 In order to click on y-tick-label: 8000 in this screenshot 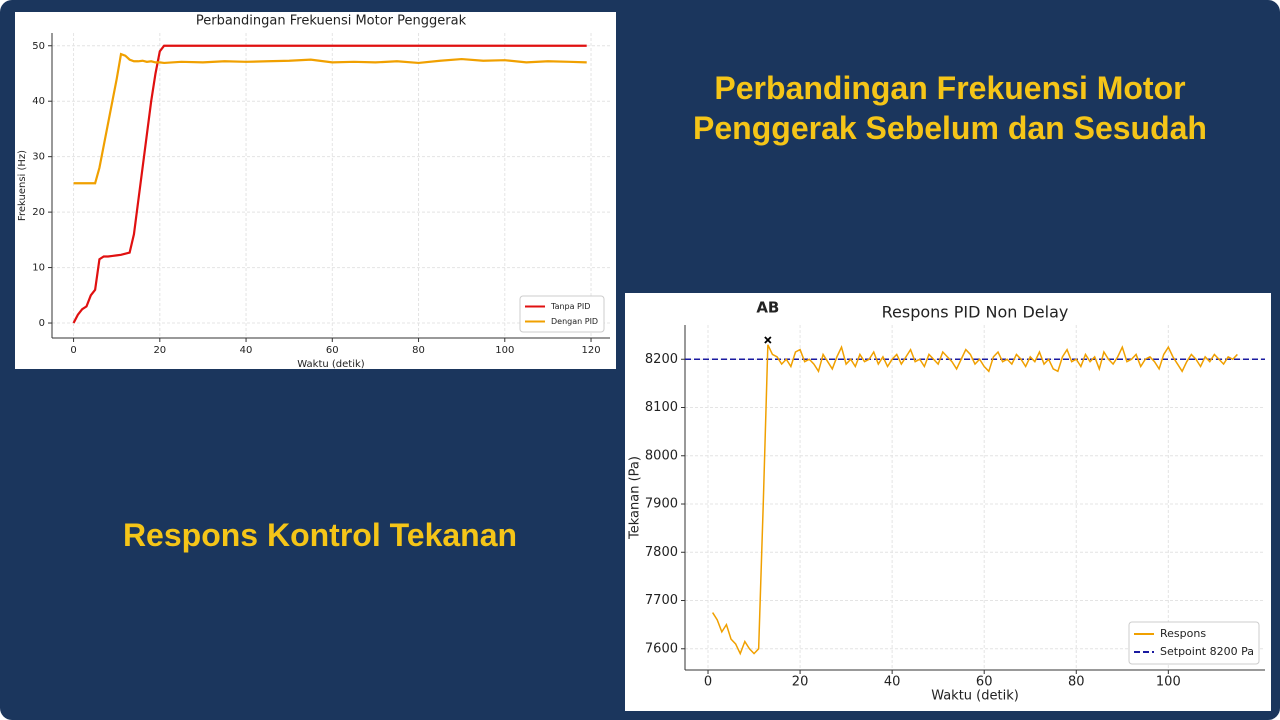, I will do `click(661, 455)`.